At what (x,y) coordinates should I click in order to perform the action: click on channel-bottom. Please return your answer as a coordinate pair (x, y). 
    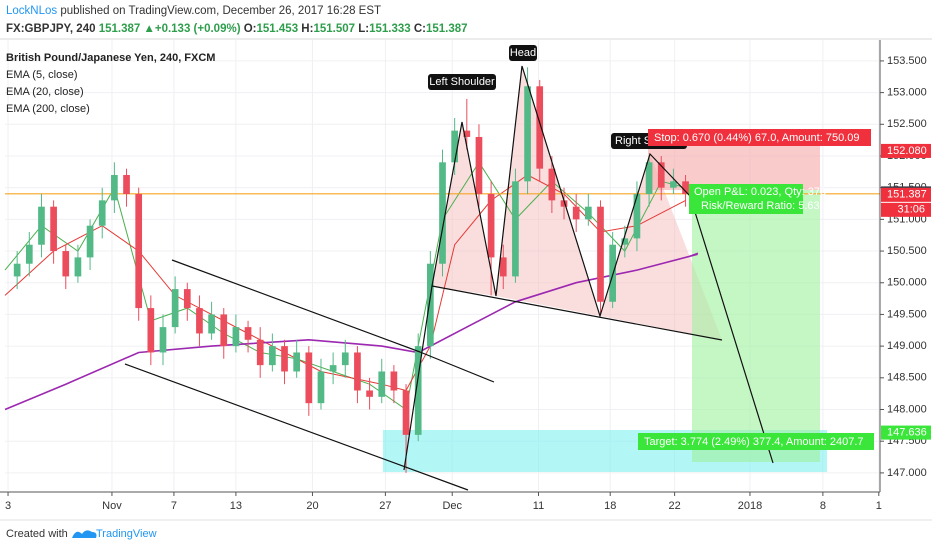
    Looking at the image, I should click on (296, 427).